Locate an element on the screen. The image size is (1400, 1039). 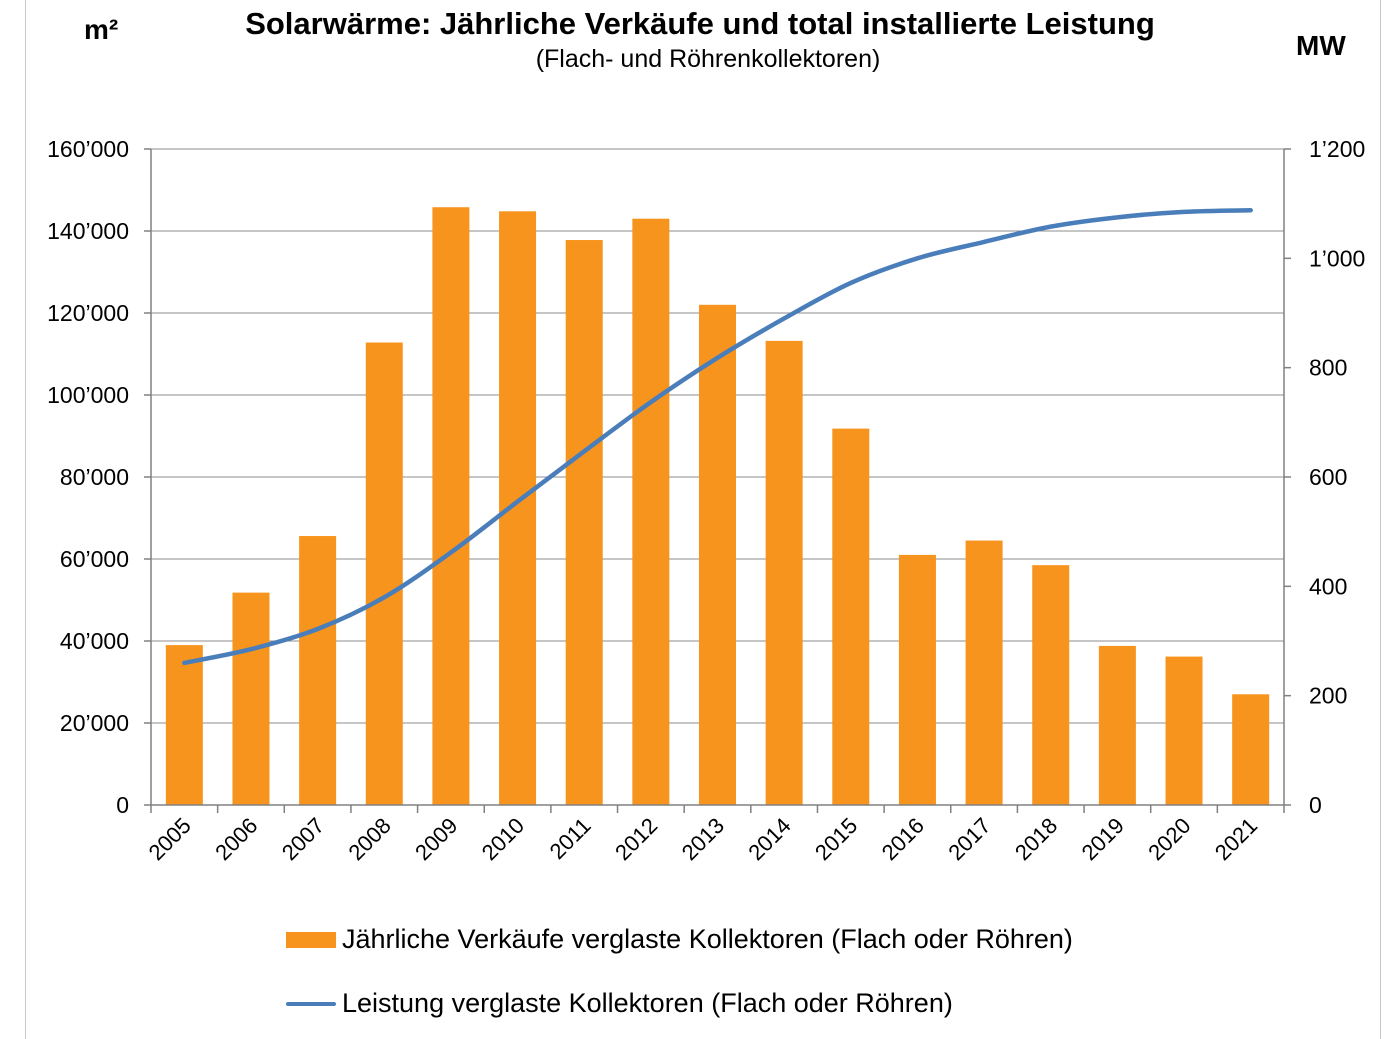
x-tick-label-2012: 2012 is located at coordinates (636, 839).